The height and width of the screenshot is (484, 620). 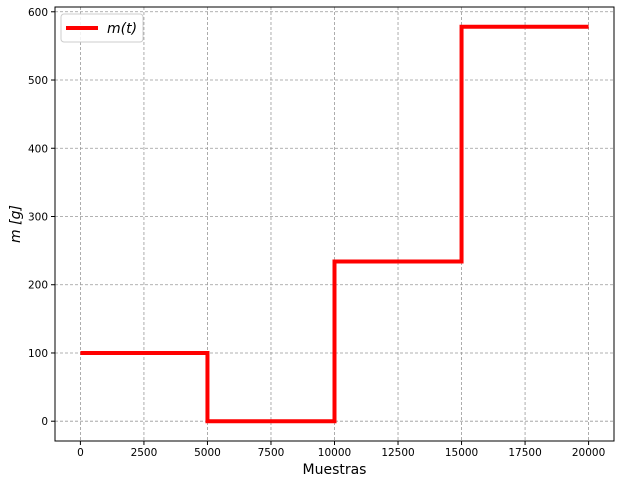 What do you see at coordinates (38, 286) in the screenshot?
I see `y-tick-label: 200` at bounding box center [38, 286].